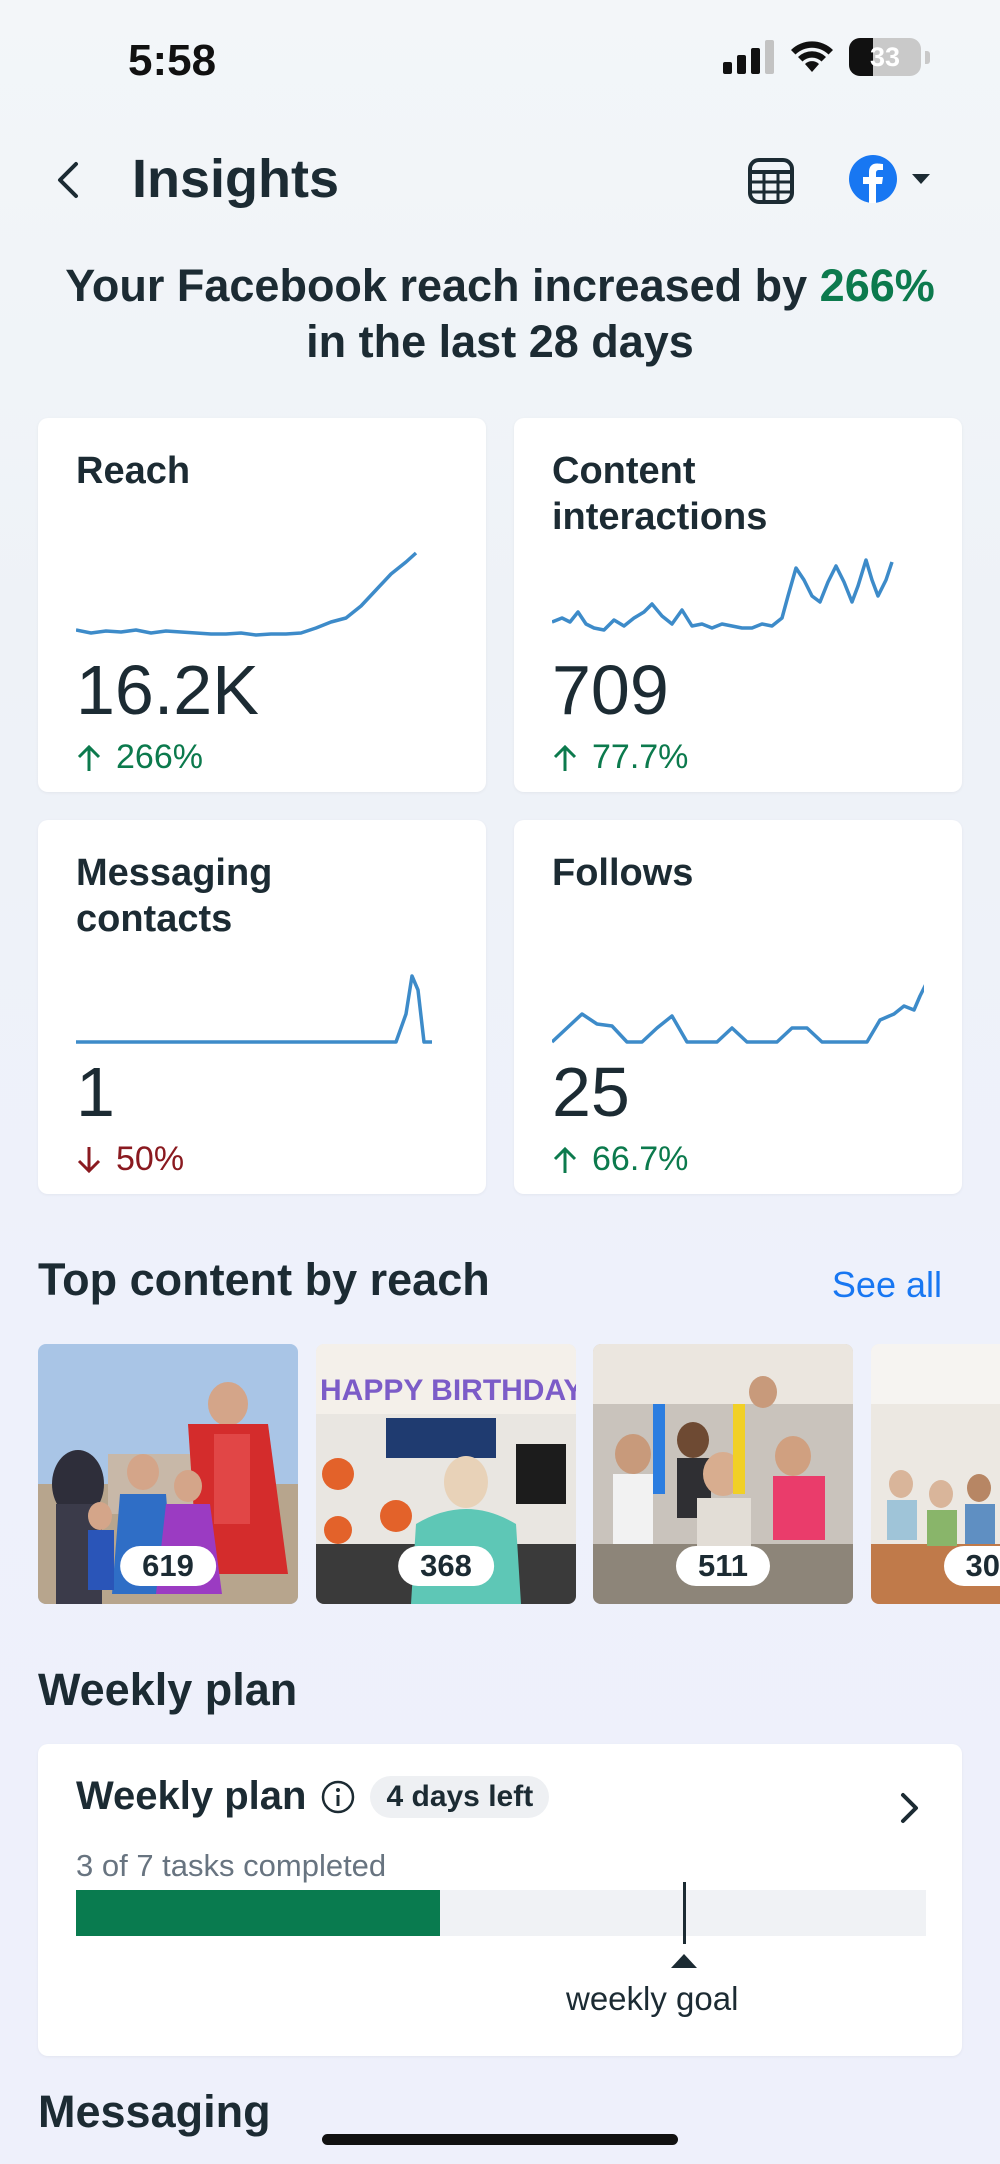  Describe the element at coordinates (660, 494) in the screenshot. I see `metric-title: Content interactions` at that location.